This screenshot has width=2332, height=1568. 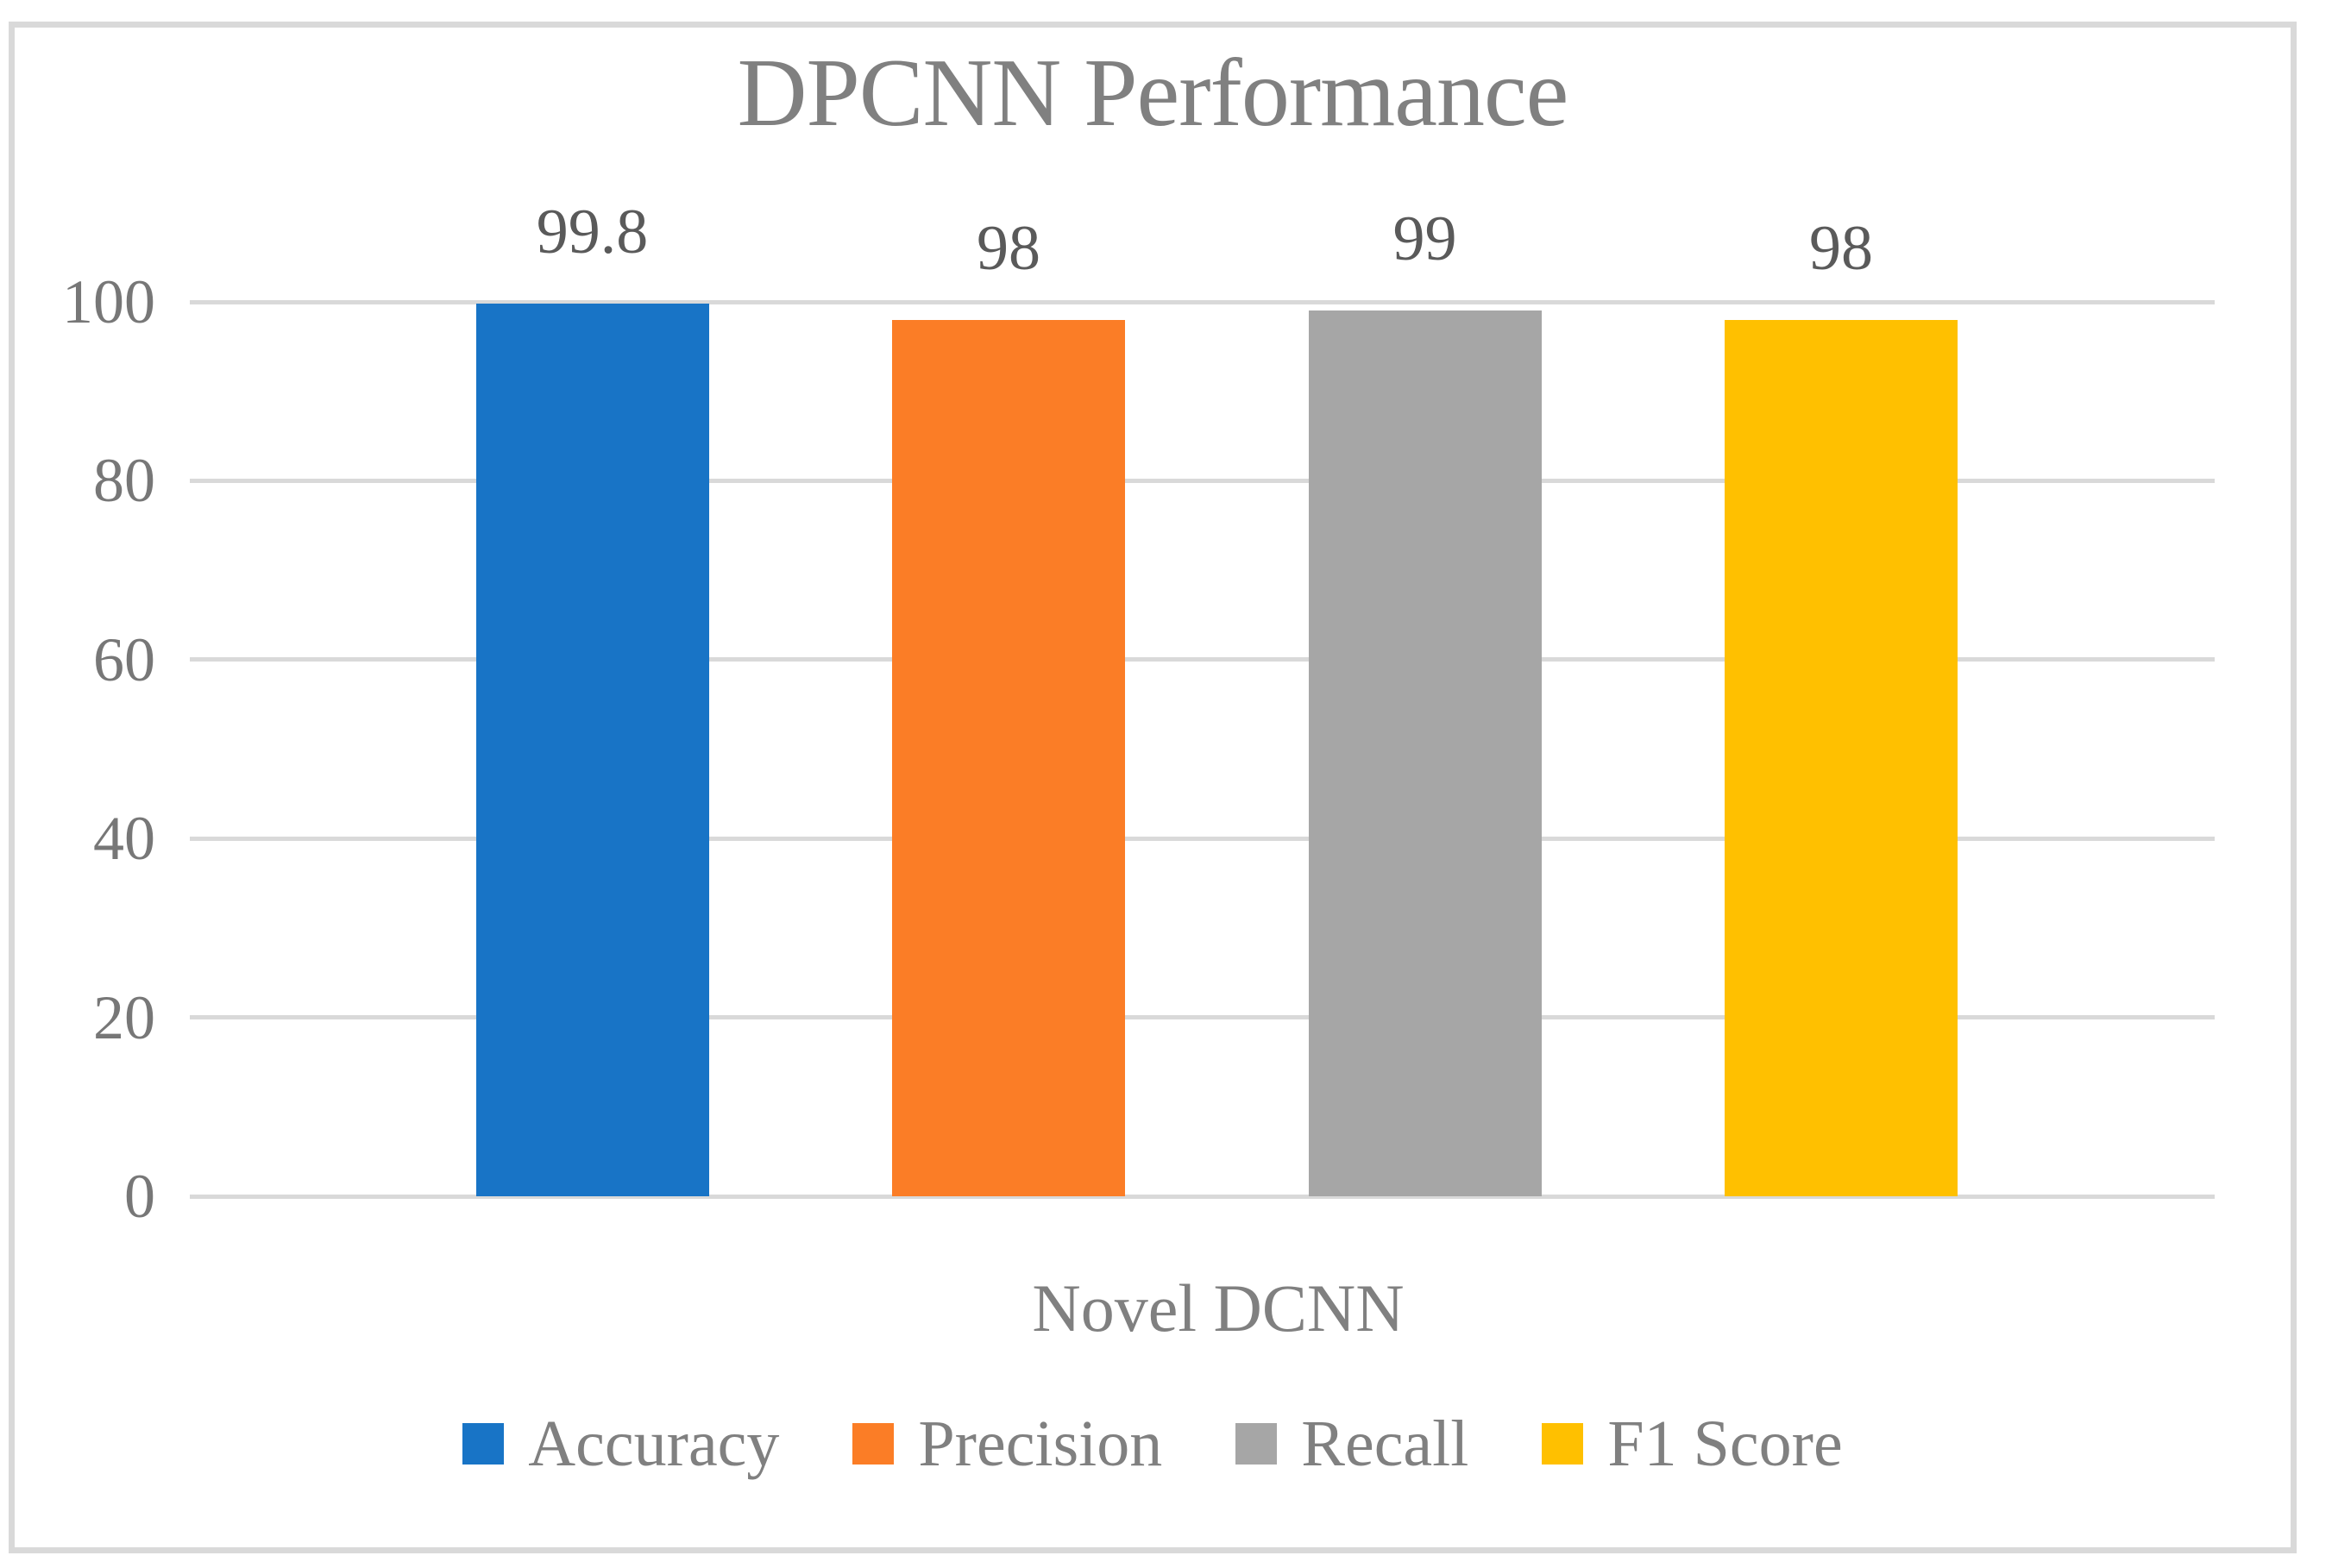 I want to click on bar-accuracy, so click(x=592, y=750).